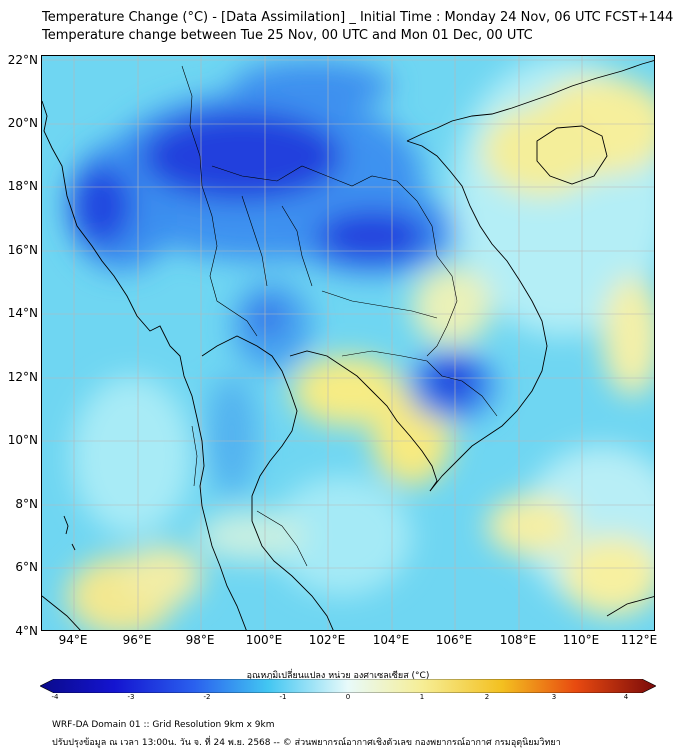  Describe the element at coordinates (73, 640) in the screenshot. I see `lon-label: 94°E` at that location.